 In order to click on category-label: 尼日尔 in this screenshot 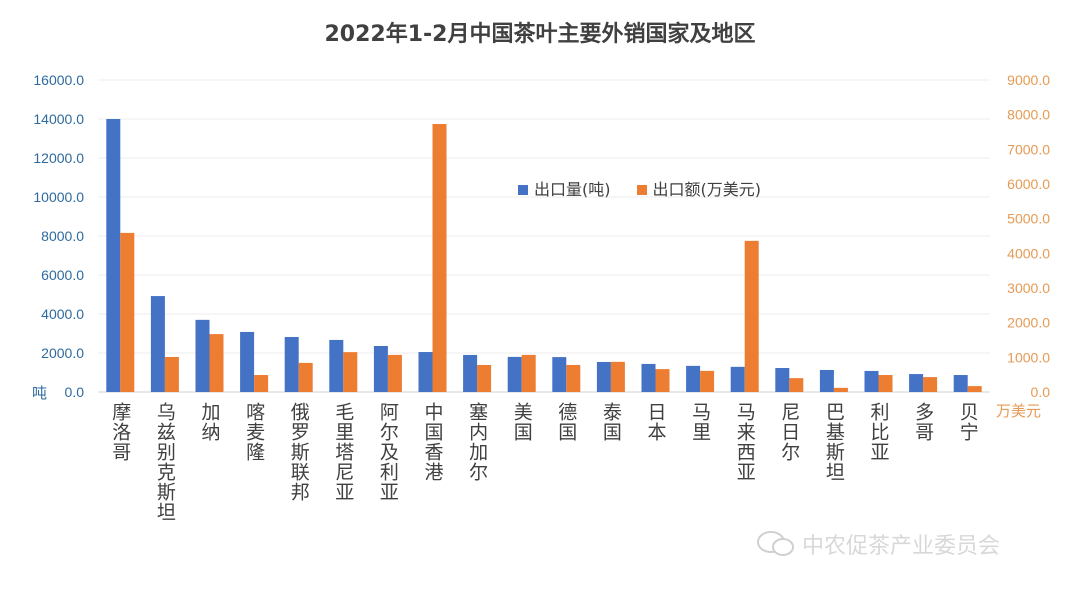, I will do `click(789, 432)`.